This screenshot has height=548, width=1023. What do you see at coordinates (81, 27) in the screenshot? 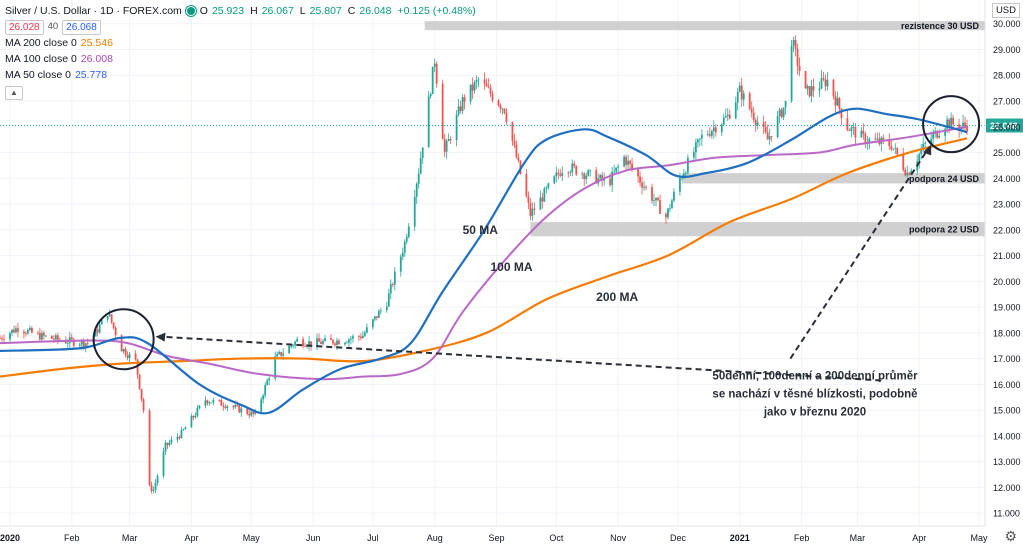
I see `ask-button: 26.068` at bounding box center [81, 27].